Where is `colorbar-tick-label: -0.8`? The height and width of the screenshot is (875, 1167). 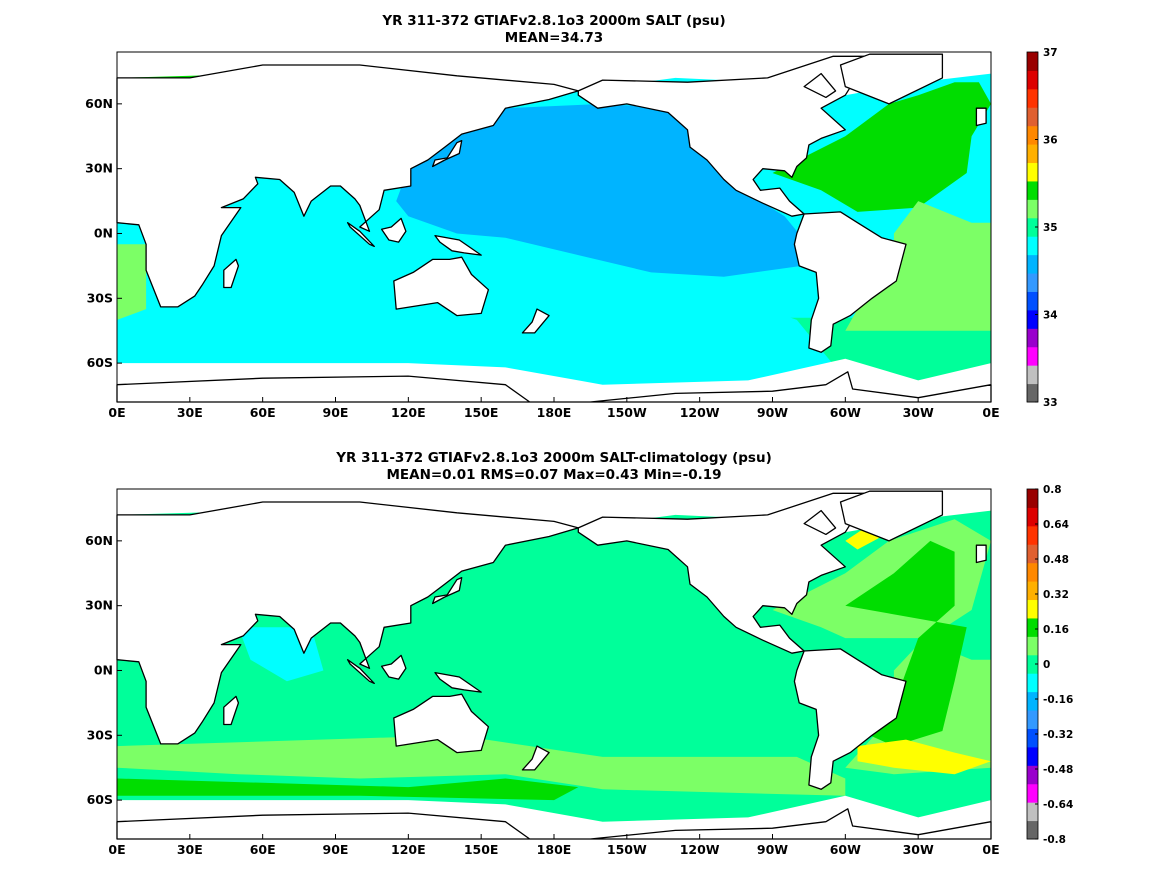 colorbar-tick-label: -0.8 is located at coordinates (1054, 840).